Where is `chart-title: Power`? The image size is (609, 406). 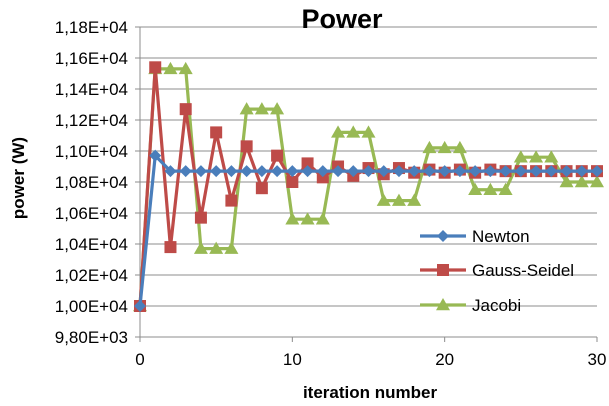 chart-title: Power is located at coordinates (342, 19).